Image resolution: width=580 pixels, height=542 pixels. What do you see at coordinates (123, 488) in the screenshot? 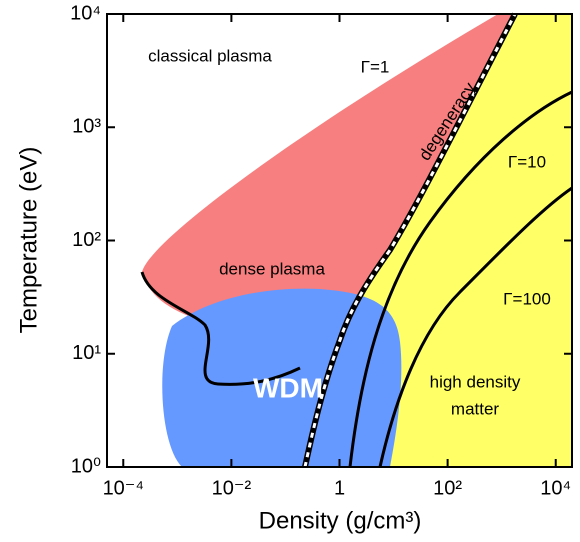
I see `x-tick-label: 10⁻⁴` at bounding box center [123, 488].